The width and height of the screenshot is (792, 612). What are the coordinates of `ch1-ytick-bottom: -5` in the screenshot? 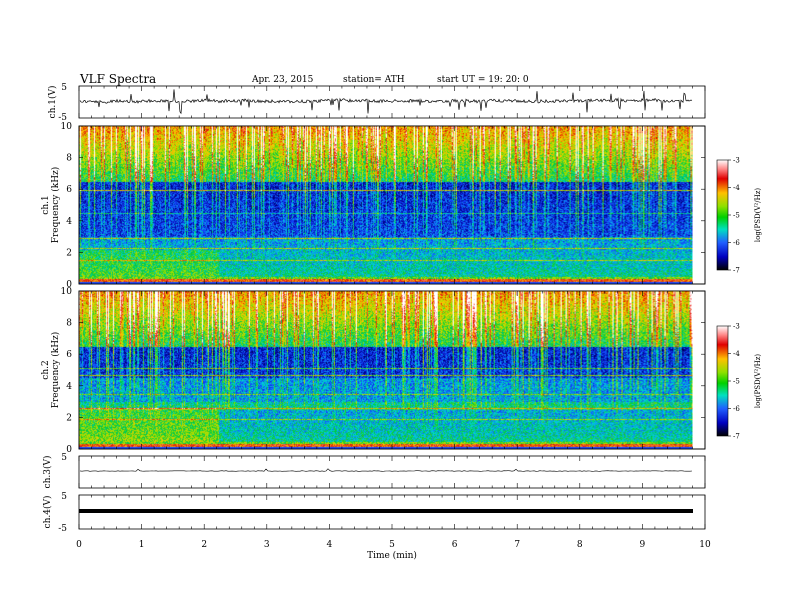 It's located at (62, 118).